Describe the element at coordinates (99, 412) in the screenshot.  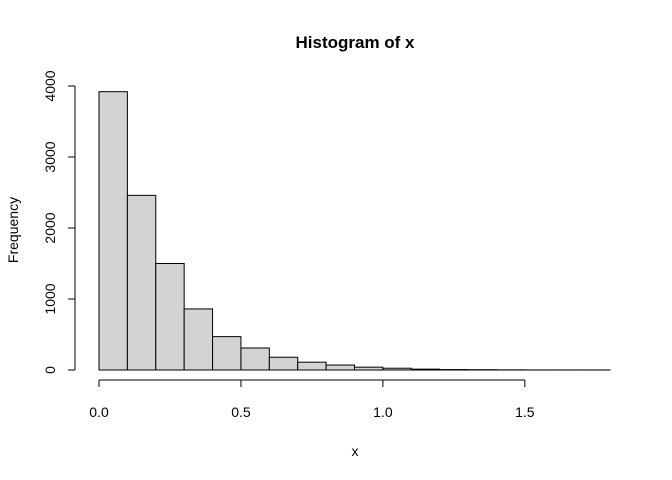
I see `x-tick-label-0: 0.0` at that location.